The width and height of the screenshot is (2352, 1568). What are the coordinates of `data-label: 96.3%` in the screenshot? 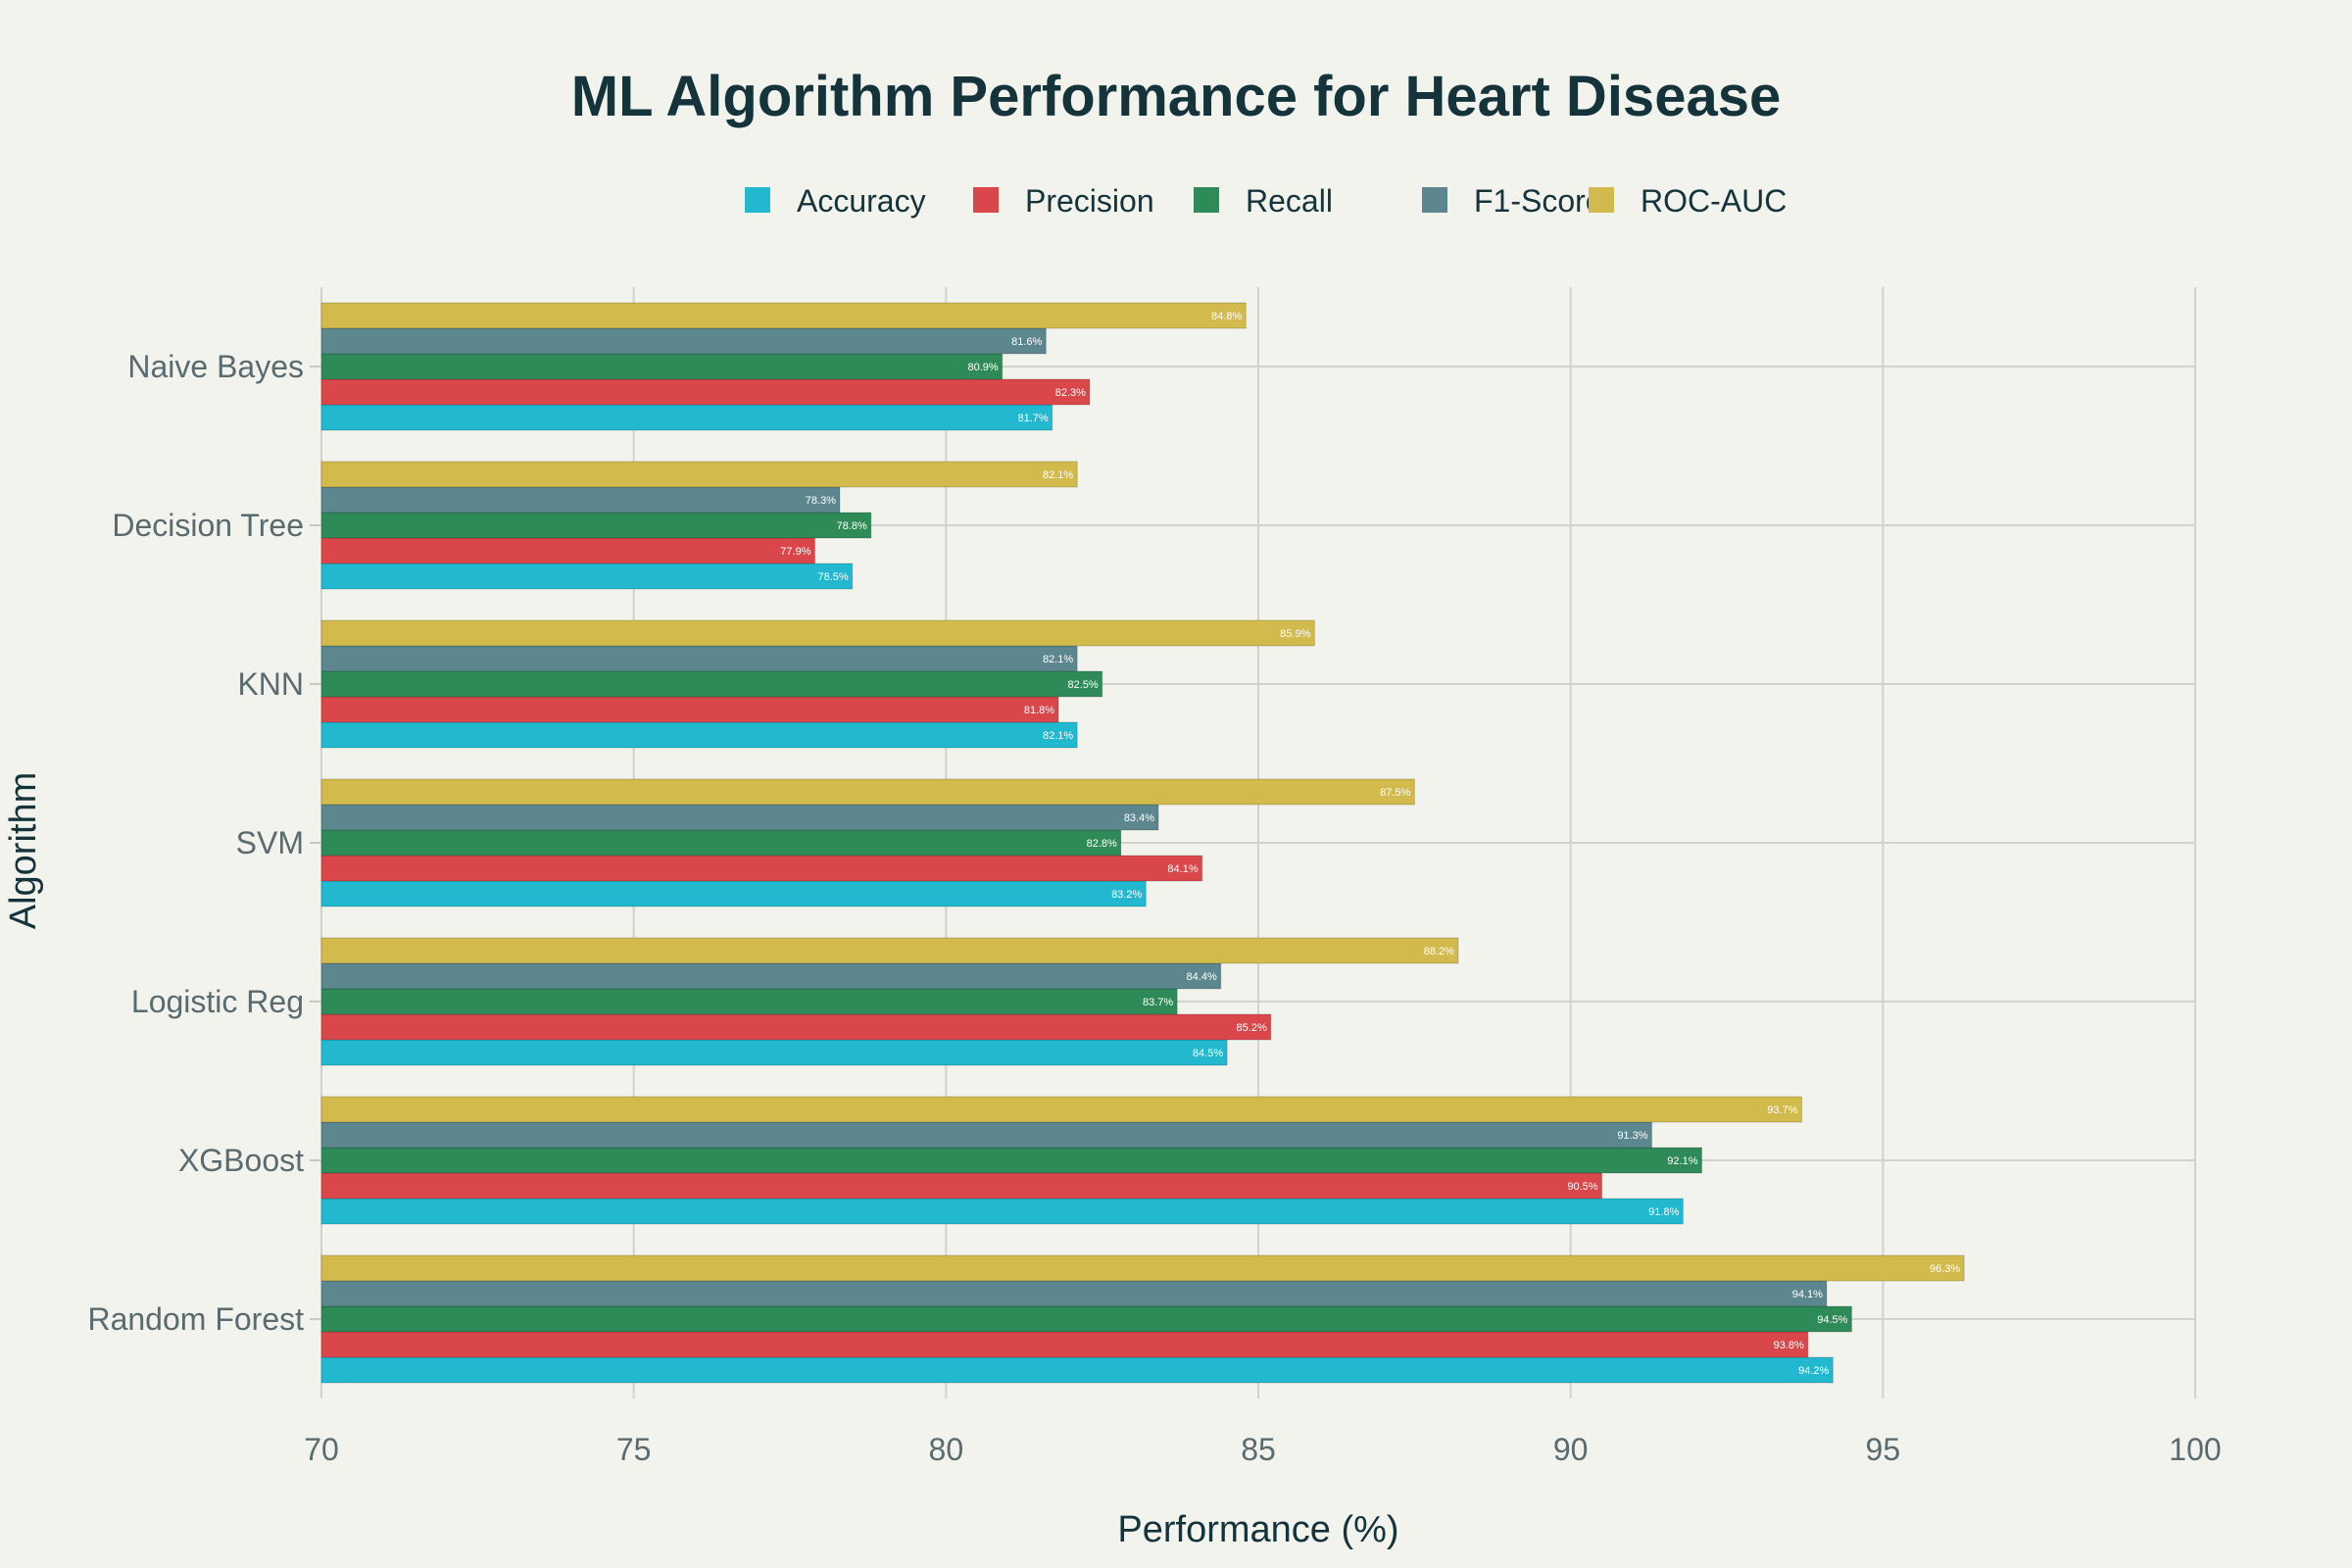 It's located at (1945, 1269).